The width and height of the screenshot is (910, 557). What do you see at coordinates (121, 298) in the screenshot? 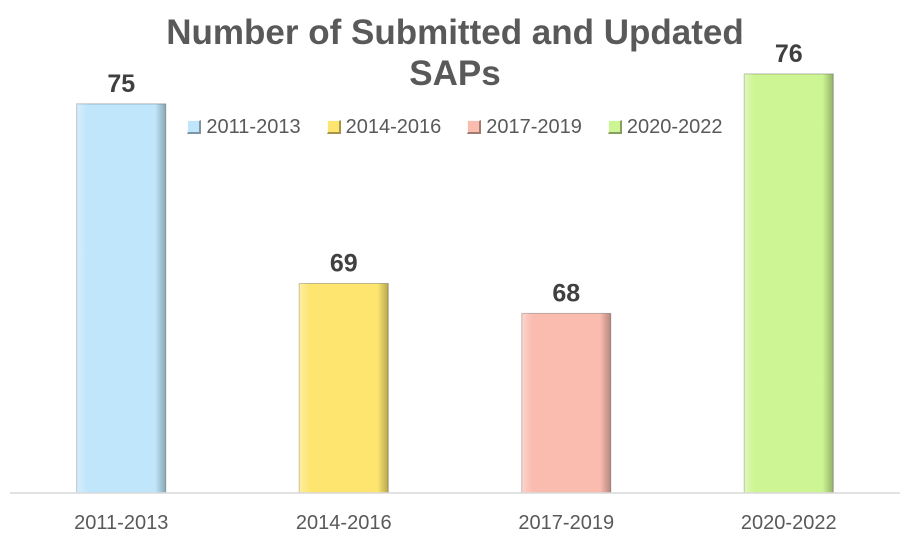
I see `bar-bevel-2011-2013` at bounding box center [121, 298].